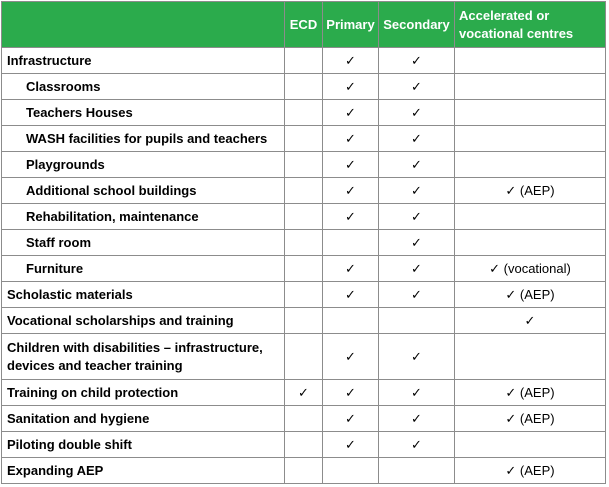 This screenshot has height=487, width=609. I want to click on table-row: Playgrounds ✓ ✓, so click(303, 164).